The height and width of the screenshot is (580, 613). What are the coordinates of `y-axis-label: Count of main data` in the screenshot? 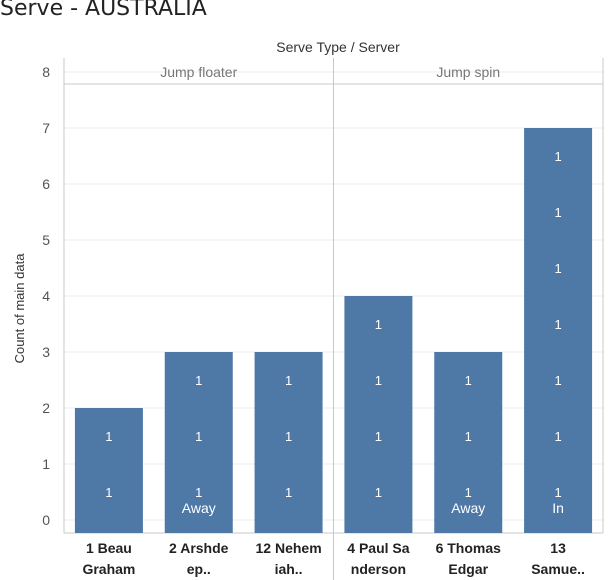 It's located at (19, 308).